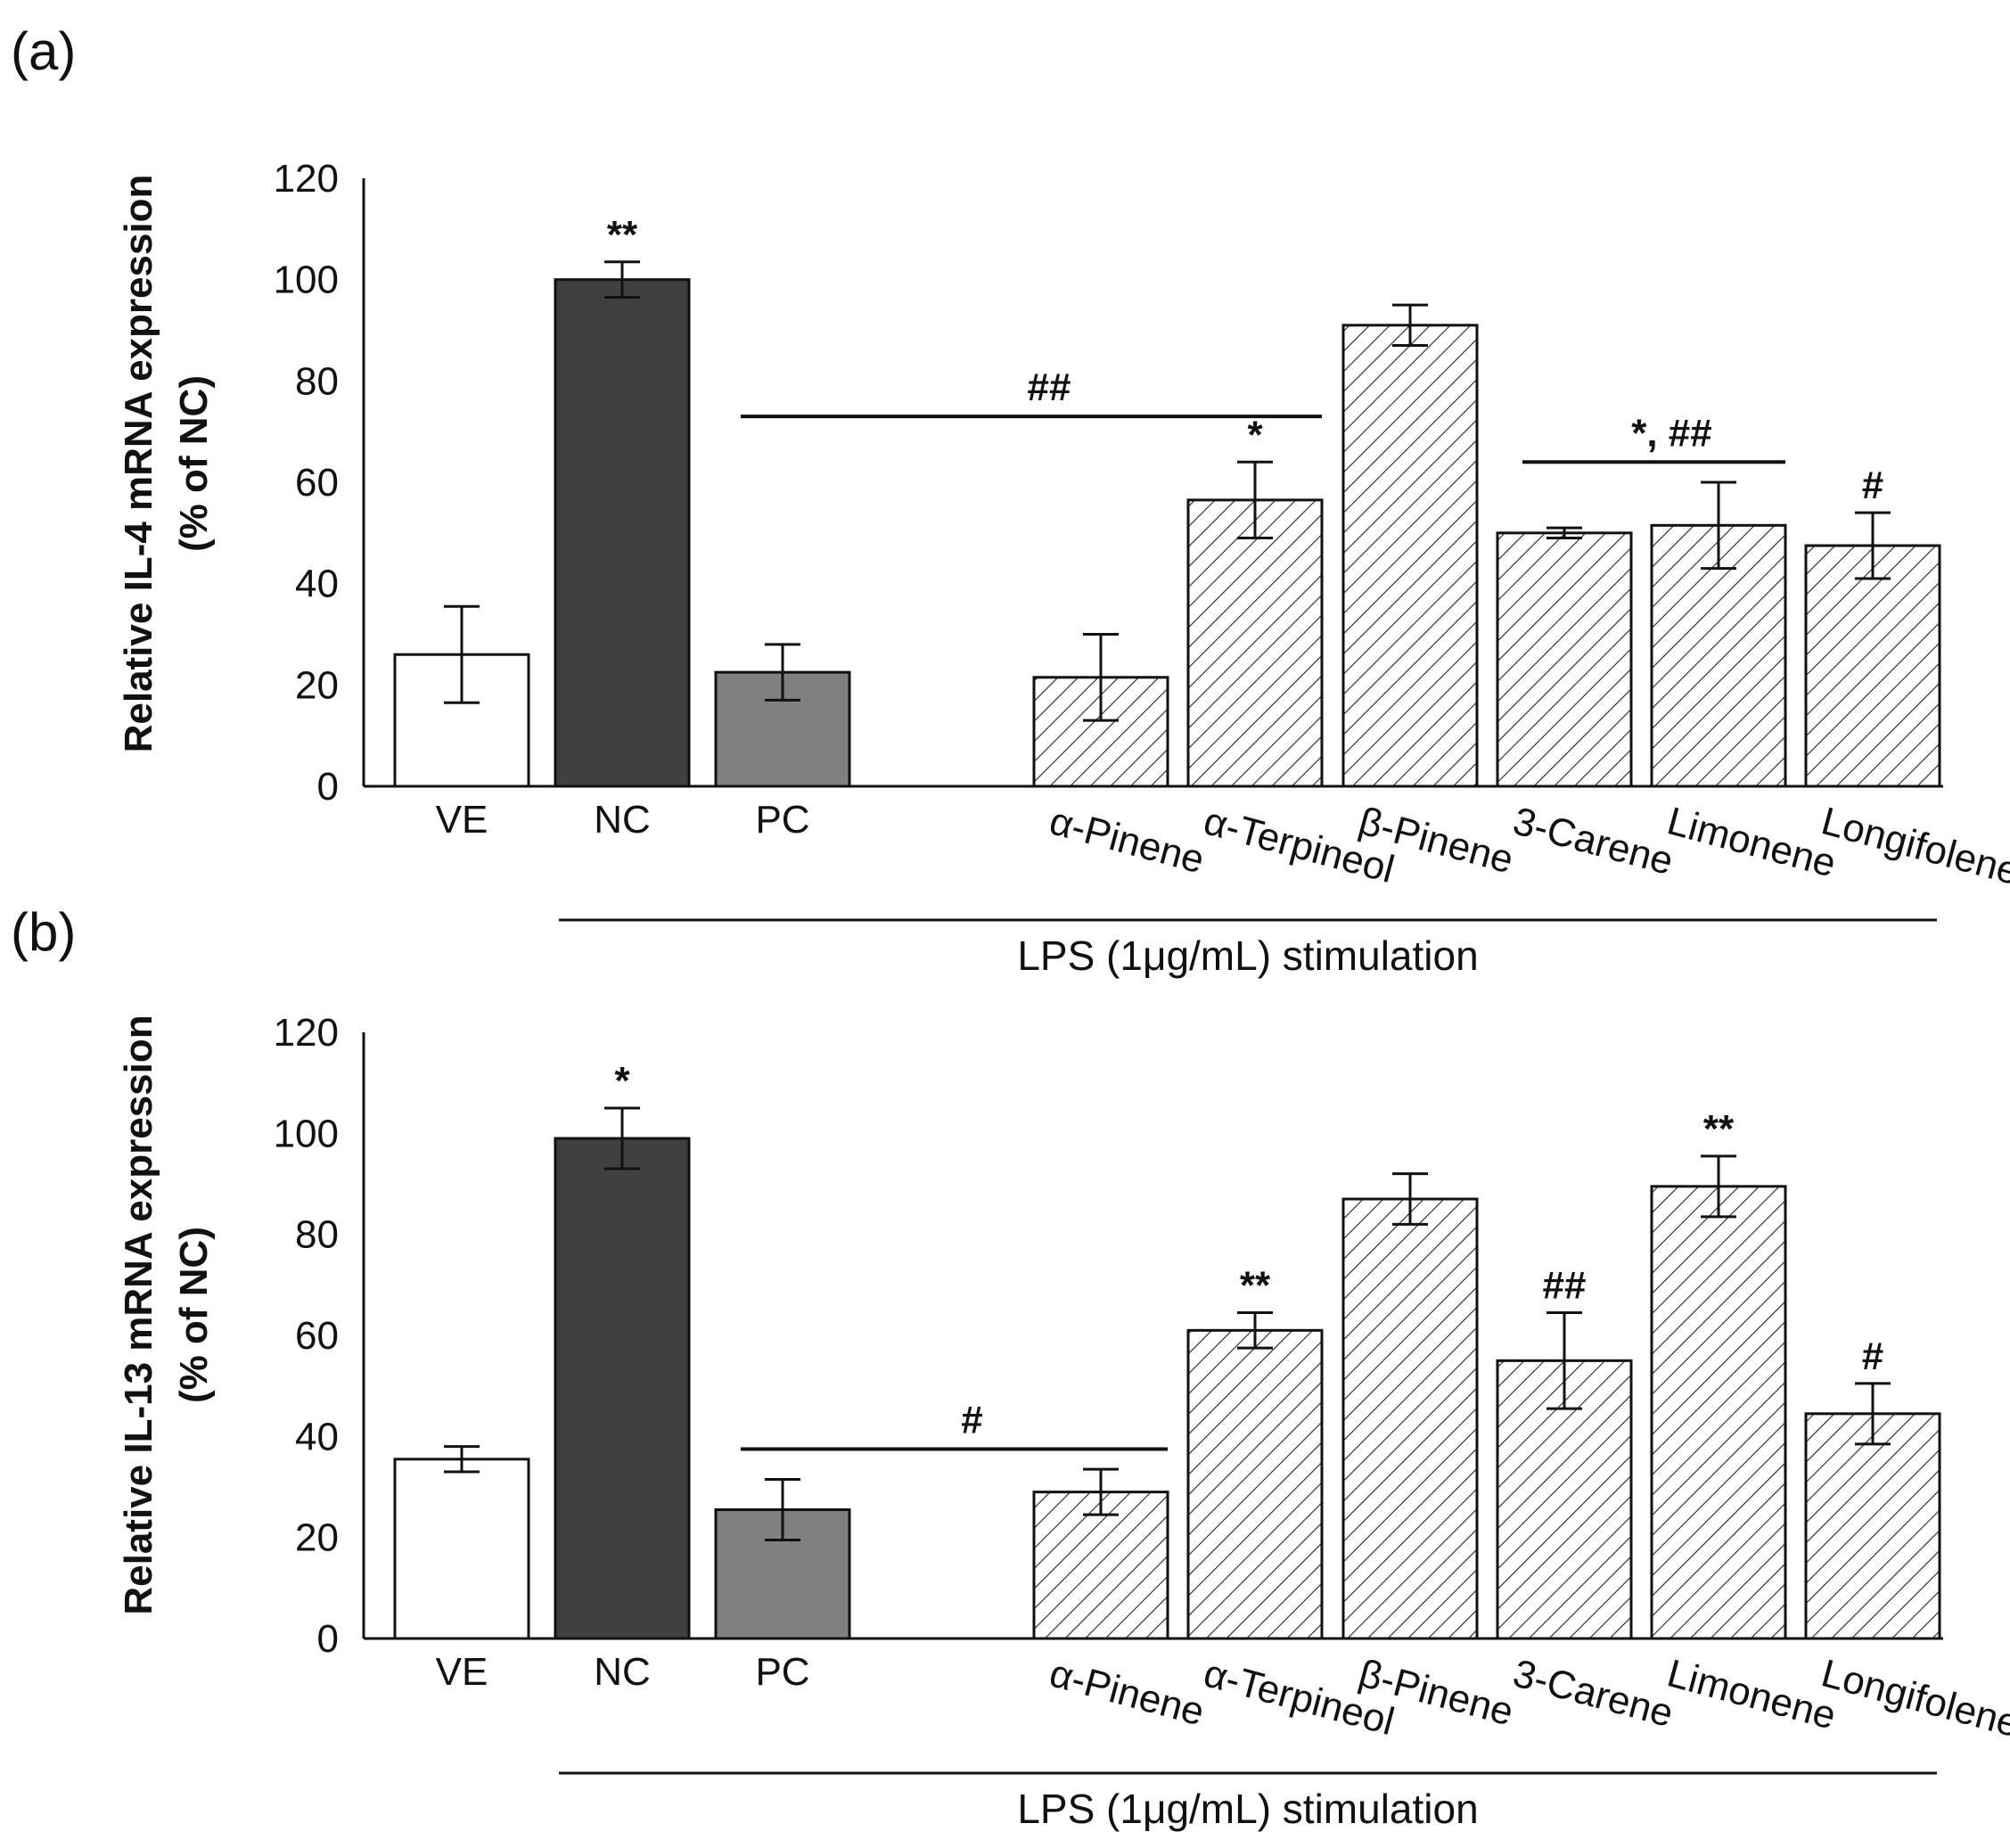 The width and height of the screenshot is (2010, 1848). What do you see at coordinates (971, 1420) in the screenshot?
I see `bracket-label: #` at bounding box center [971, 1420].